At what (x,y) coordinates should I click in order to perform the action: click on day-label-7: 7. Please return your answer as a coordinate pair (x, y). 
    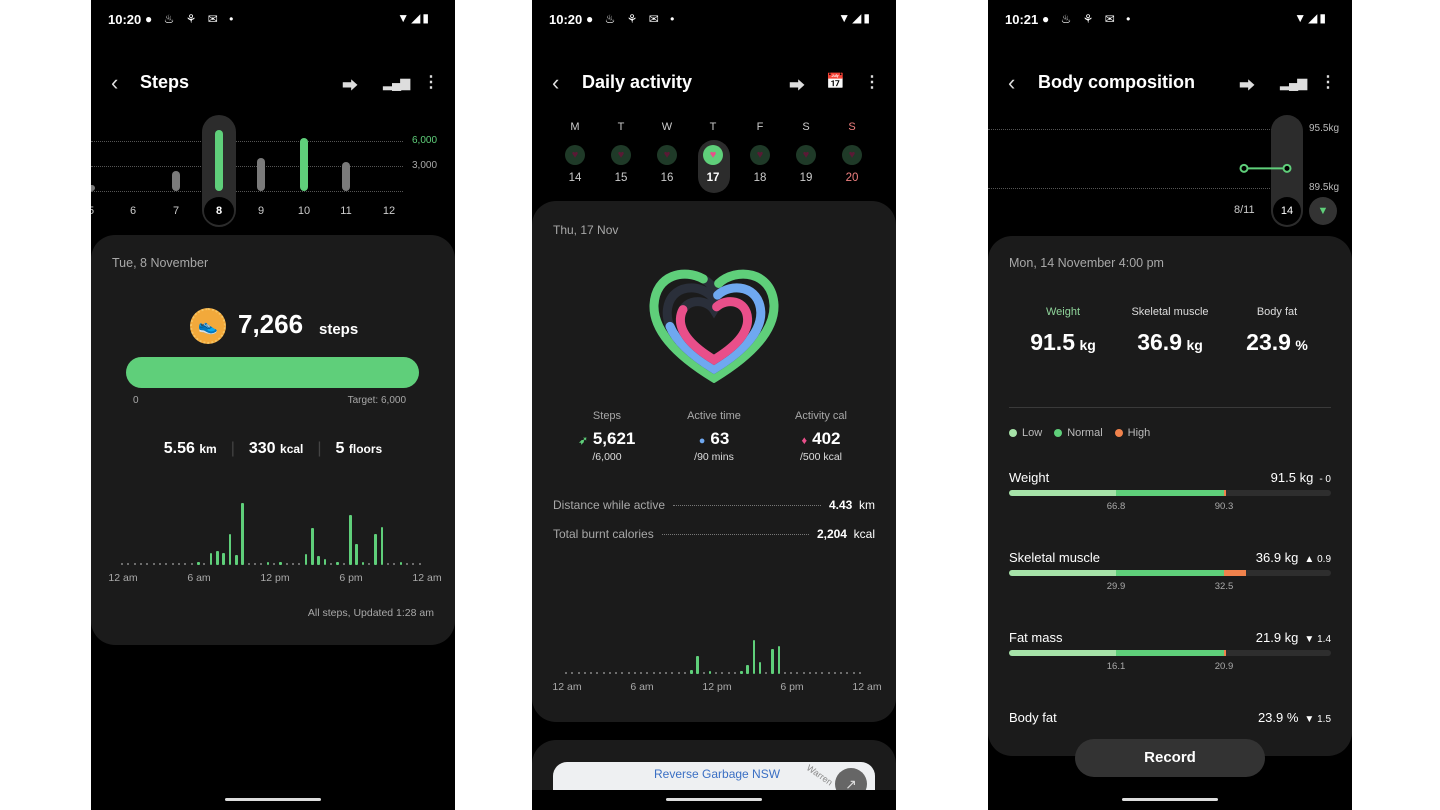
    Looking at the image, I should click on (176, 211).